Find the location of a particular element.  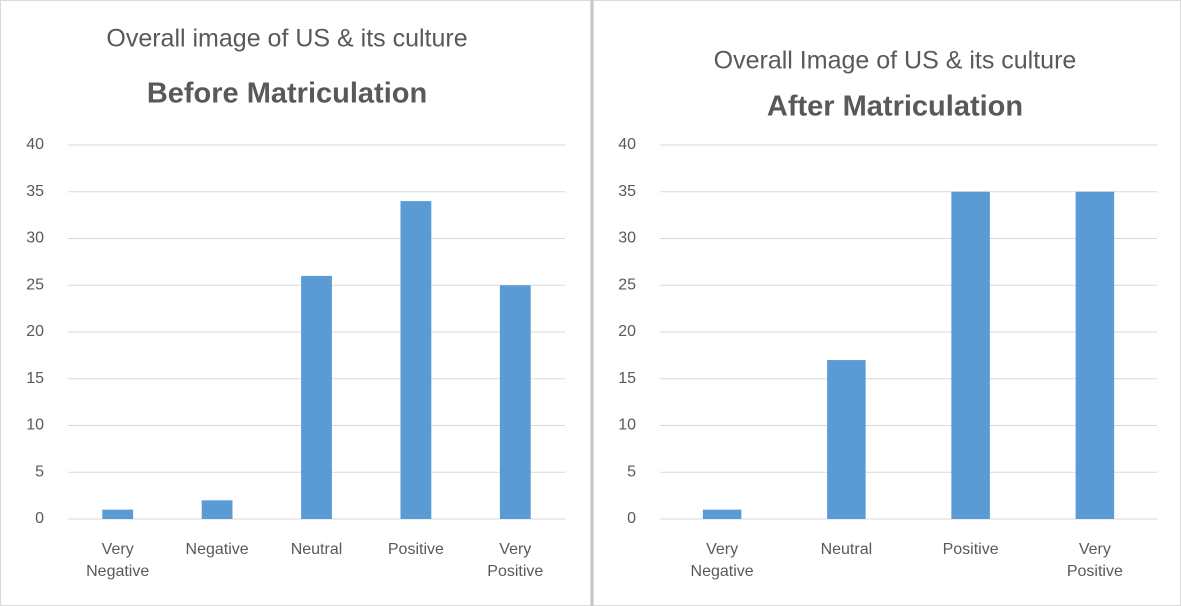

x-tick-label: Negative is located at coordinates (217, 549).